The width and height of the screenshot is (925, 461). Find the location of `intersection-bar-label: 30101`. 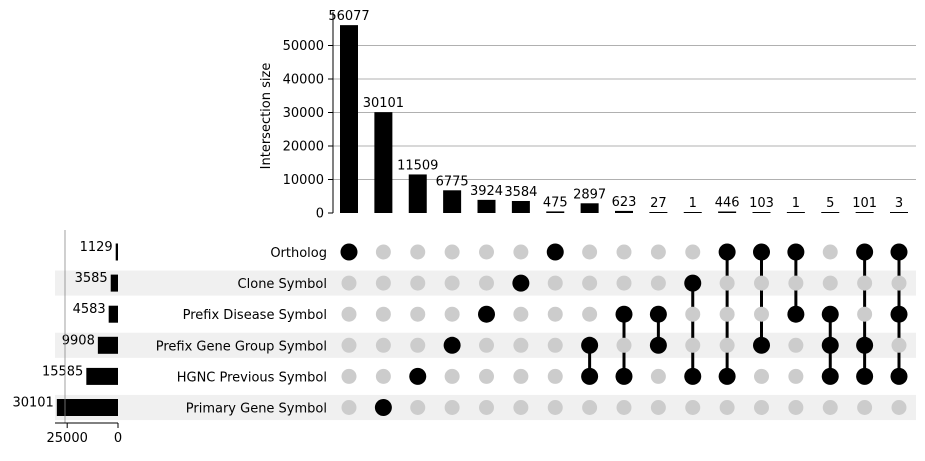

intersection-bar-label: 30101 is located at coordinates (383, 103).